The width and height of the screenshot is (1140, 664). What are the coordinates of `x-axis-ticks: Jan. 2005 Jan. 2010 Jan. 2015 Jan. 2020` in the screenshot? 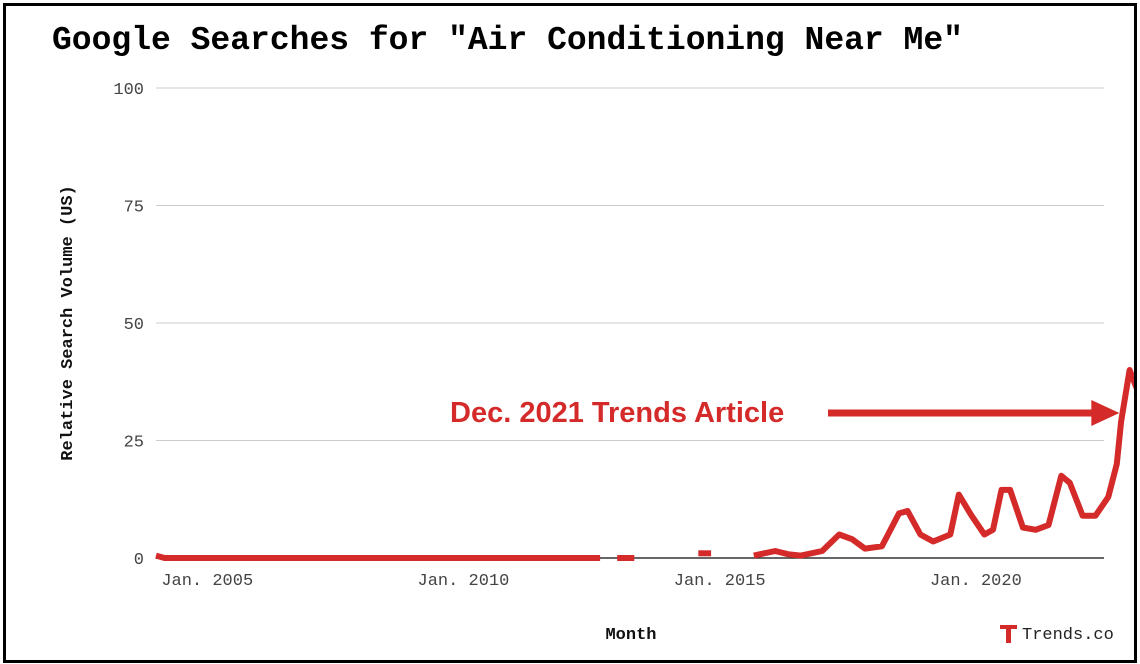 It's located at (591, 581).